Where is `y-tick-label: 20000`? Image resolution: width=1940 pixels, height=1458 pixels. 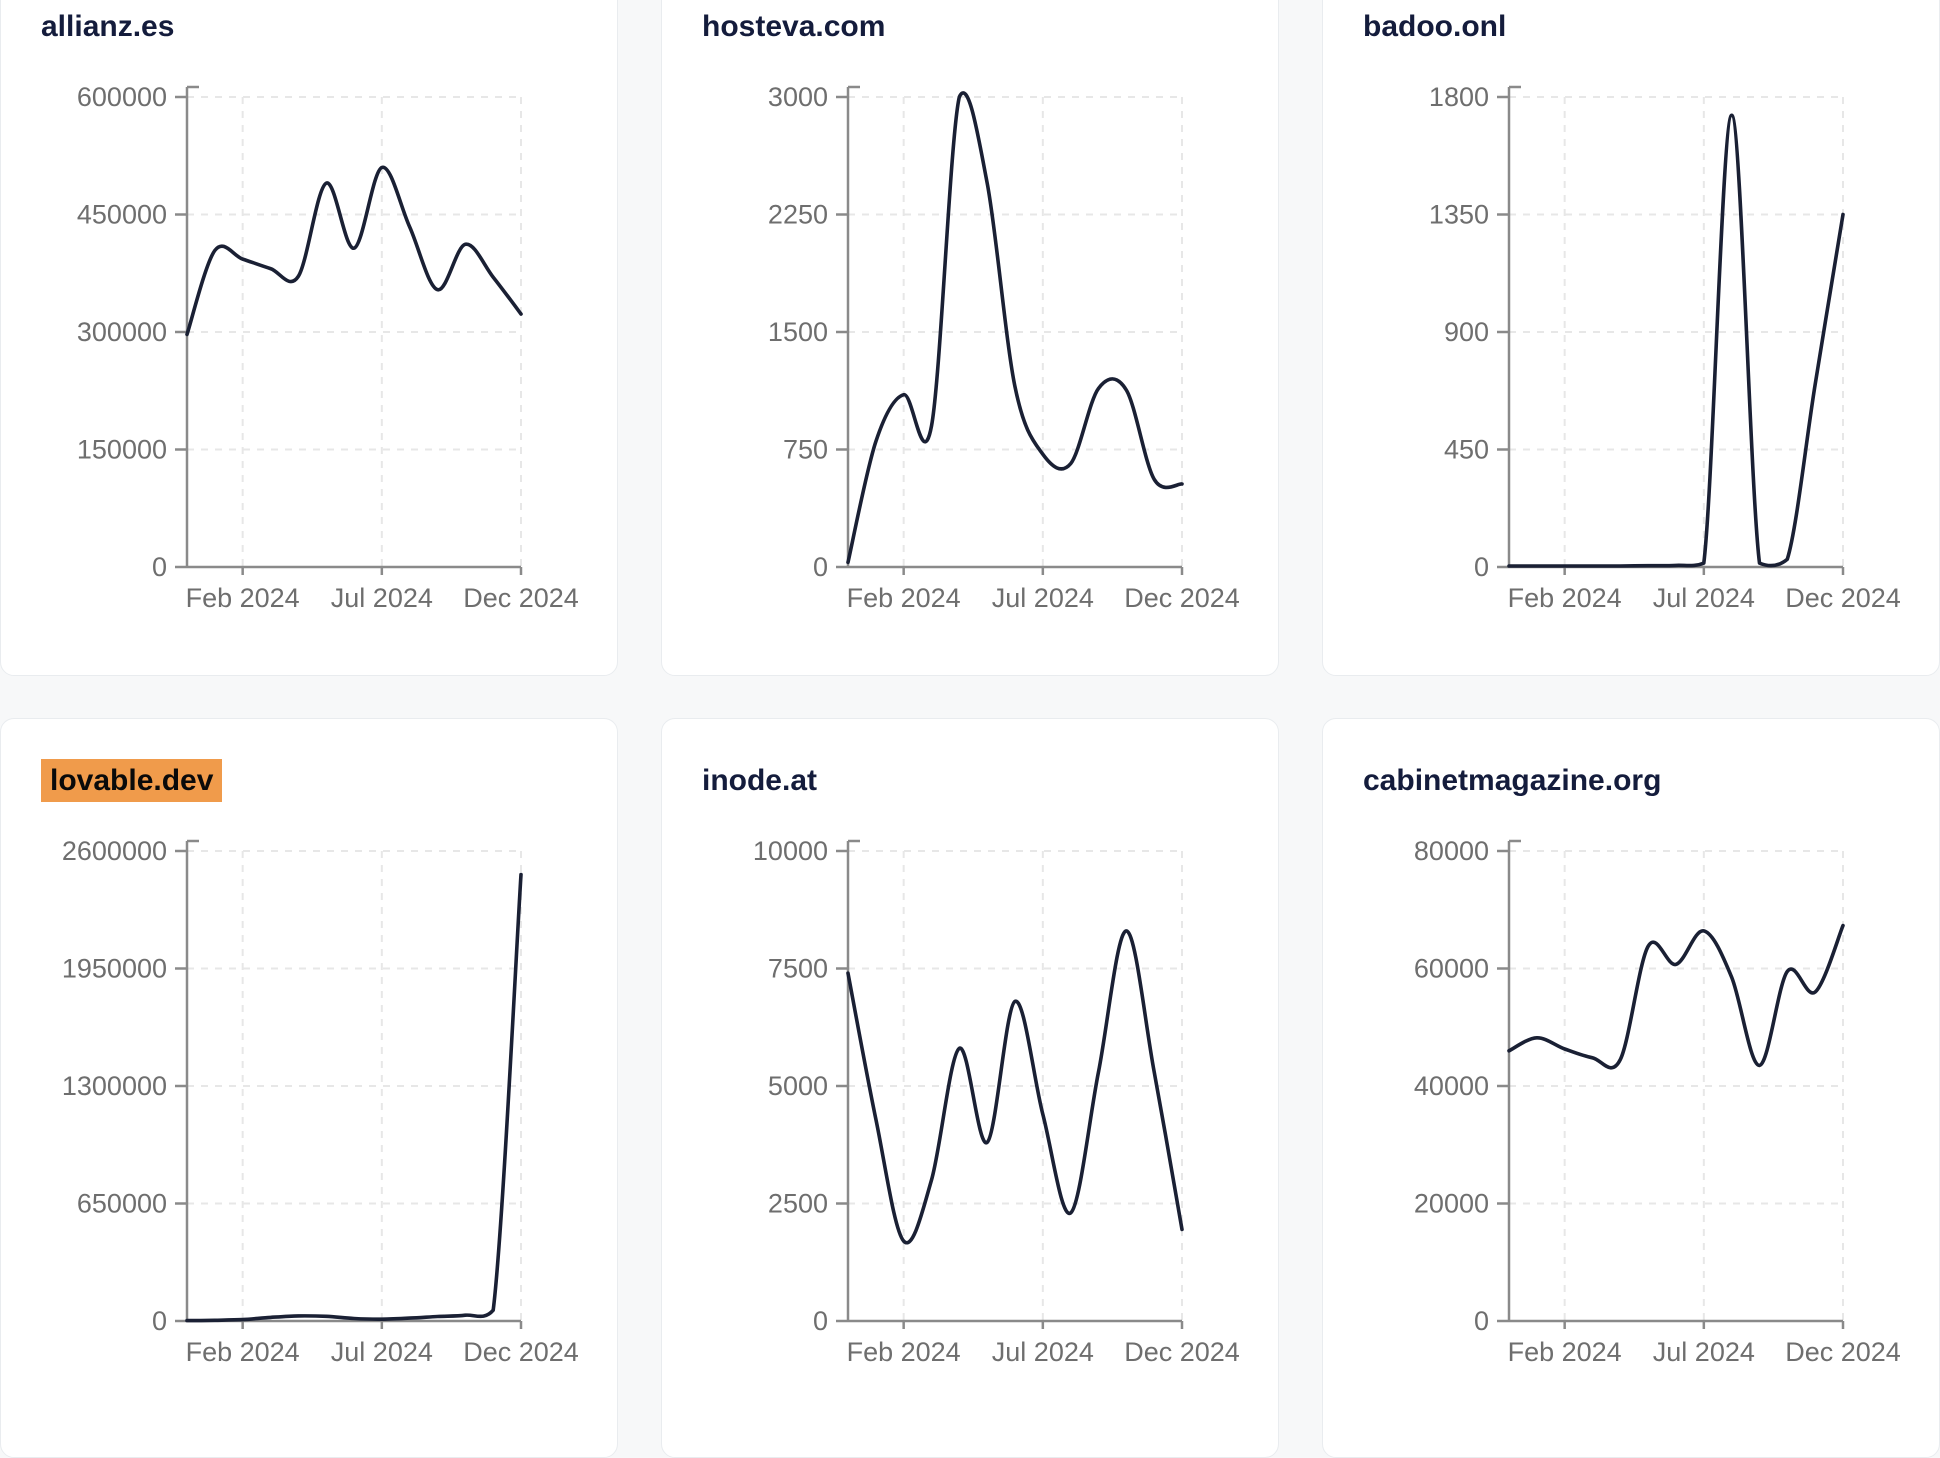
y-tick-label: 20000 is located at coordinates (1451, 1204).